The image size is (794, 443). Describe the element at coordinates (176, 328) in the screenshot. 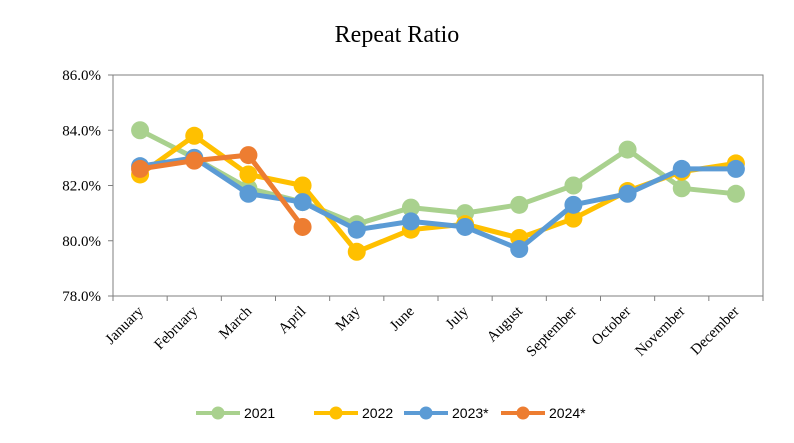

I see `x-tick-label: February` at that location.